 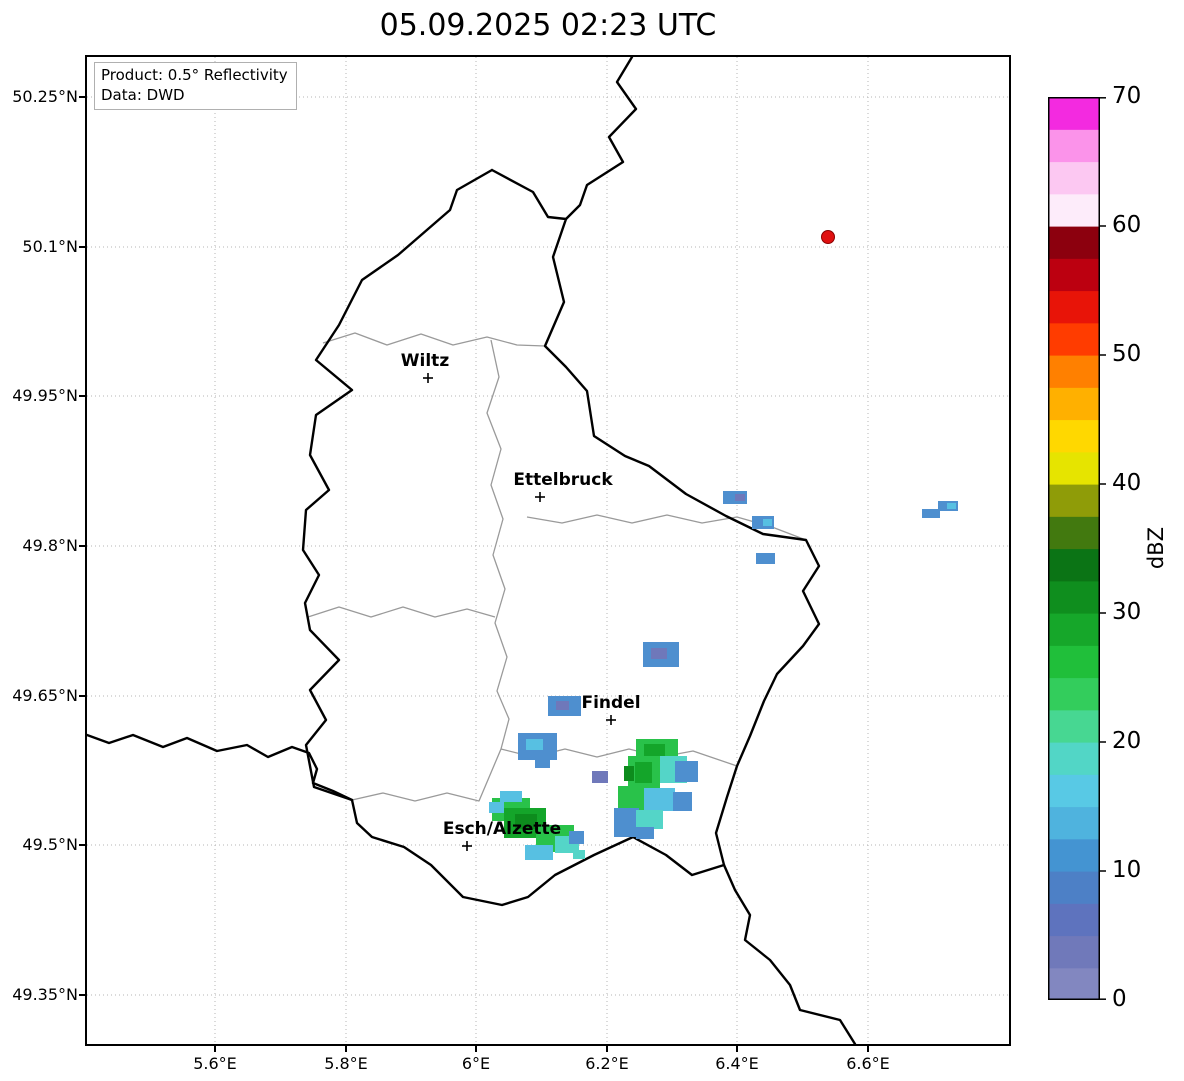 What do you see at coordinates (1127, 225) in the screenshot?
I see `colorbar-tick-label: 60` at bounding box center [1127, 225].